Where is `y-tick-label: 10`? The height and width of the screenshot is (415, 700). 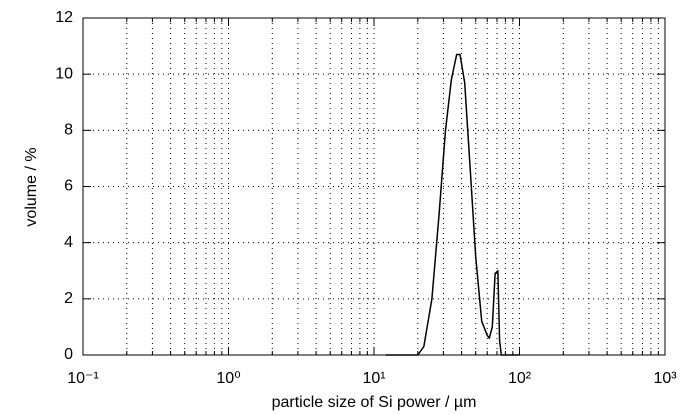
y-tick-label: 10 is located at coordinates (64, 73).